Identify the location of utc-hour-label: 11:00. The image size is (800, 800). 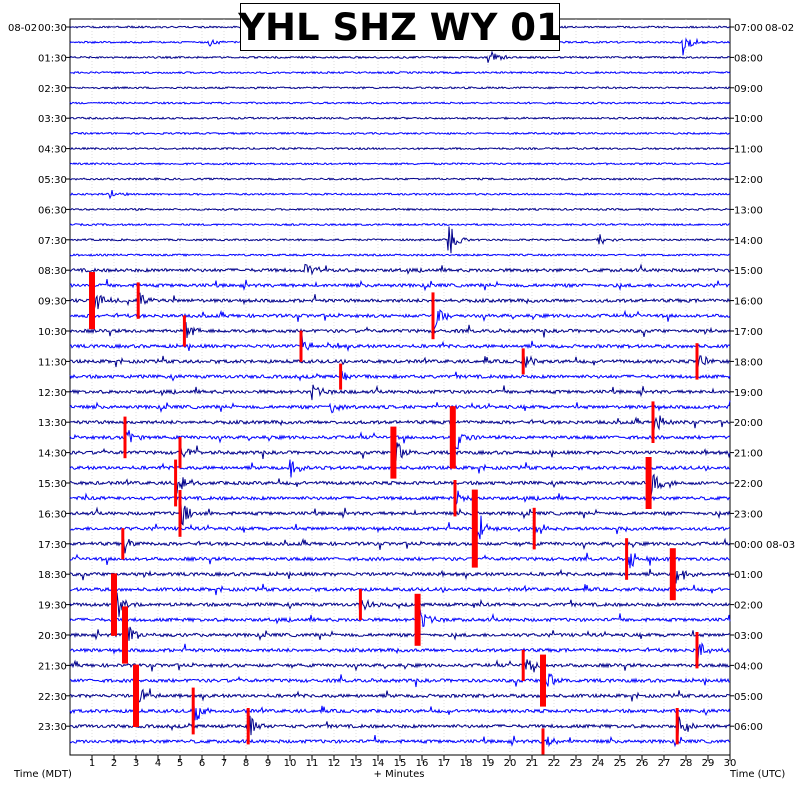
(748, 150).